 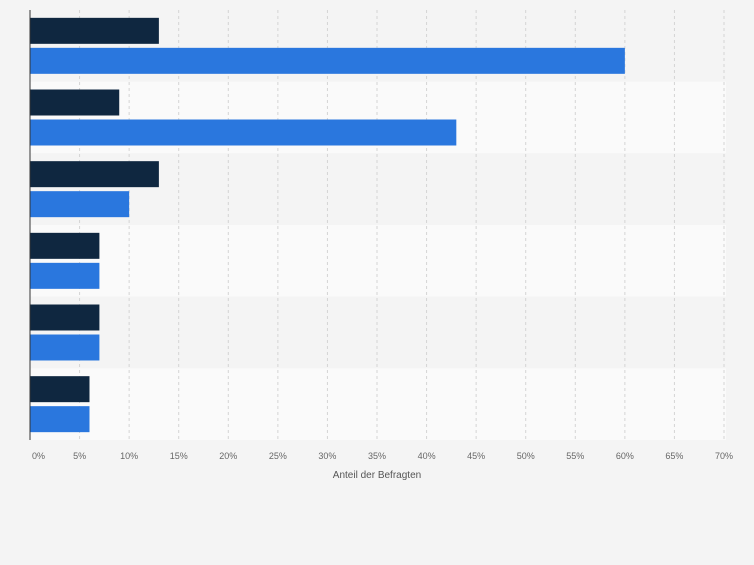 What do you see at coordinates (278, 456) in the screenshot?
I see `x-tick-label: 25%` at bounding box center [278, 456].